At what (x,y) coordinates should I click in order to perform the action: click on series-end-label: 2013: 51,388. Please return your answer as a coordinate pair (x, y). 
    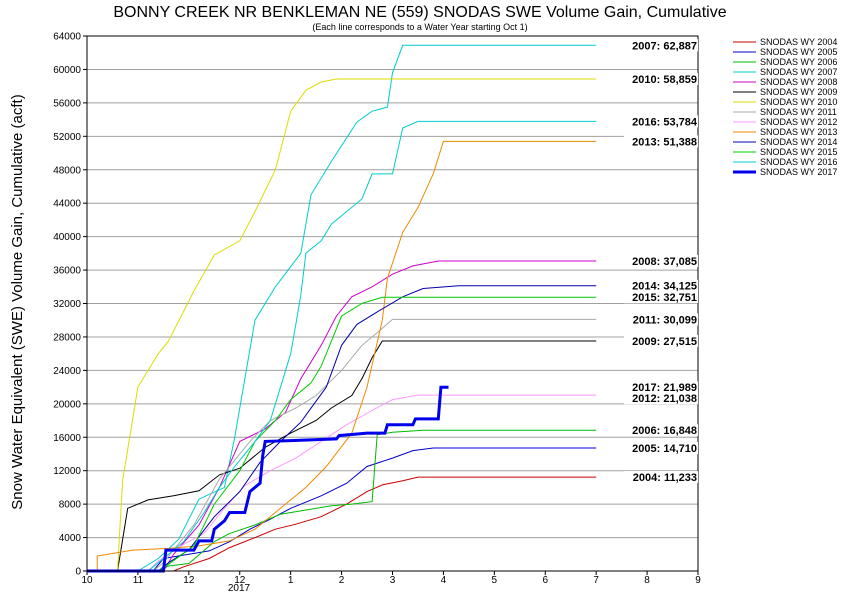
    Looking at the image, I should click on (664, 142).